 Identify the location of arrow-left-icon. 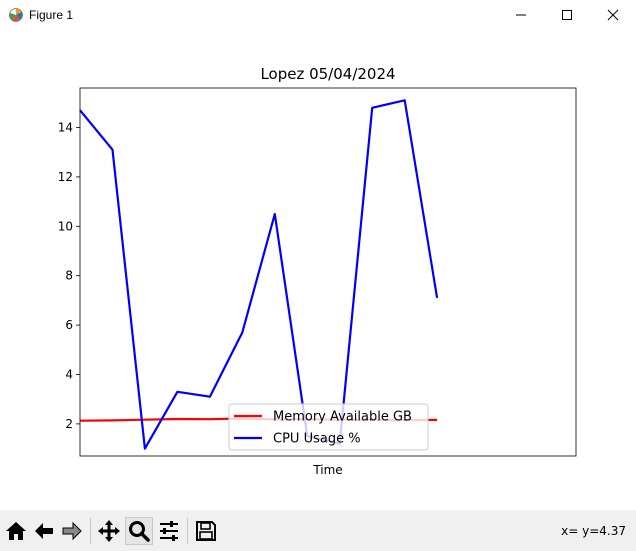
(44, 531).